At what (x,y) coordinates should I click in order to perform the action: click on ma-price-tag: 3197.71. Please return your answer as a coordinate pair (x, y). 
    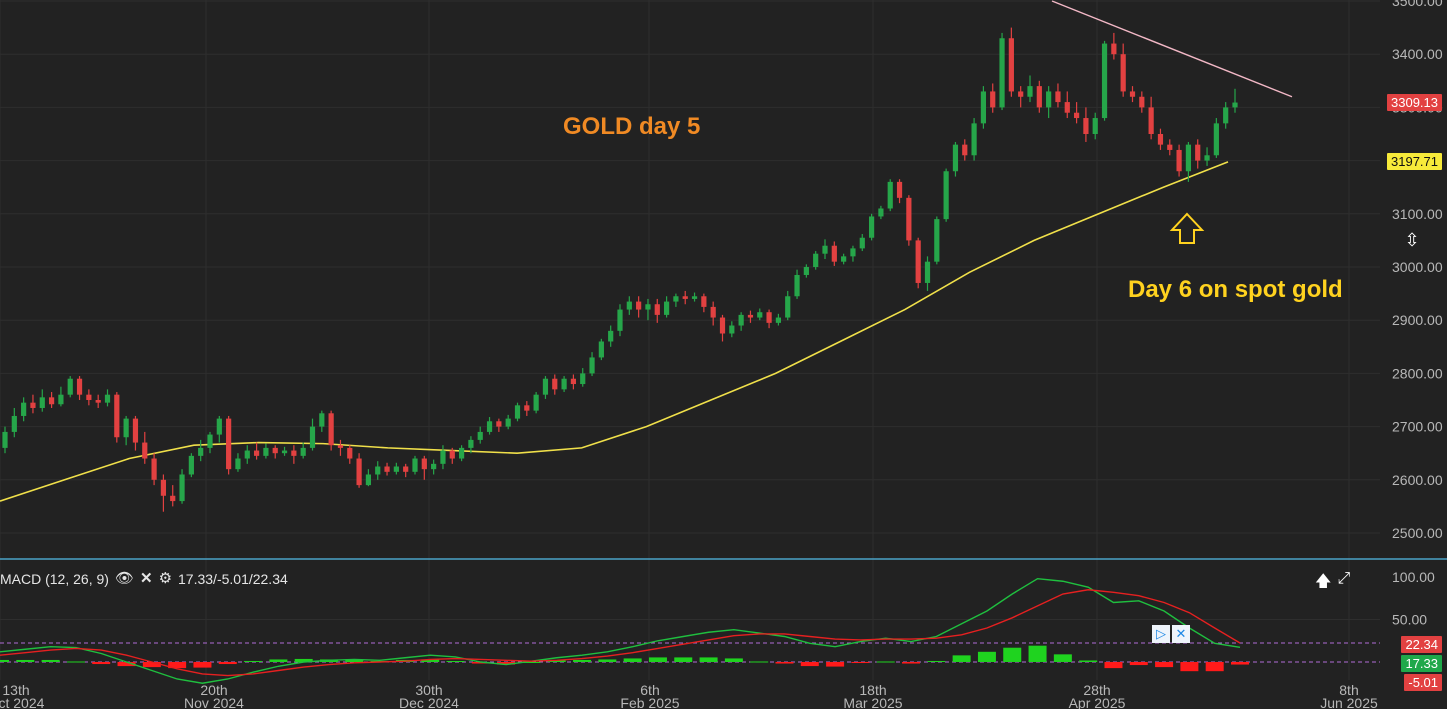
    Looking at the image, I should click on (1414, 161).